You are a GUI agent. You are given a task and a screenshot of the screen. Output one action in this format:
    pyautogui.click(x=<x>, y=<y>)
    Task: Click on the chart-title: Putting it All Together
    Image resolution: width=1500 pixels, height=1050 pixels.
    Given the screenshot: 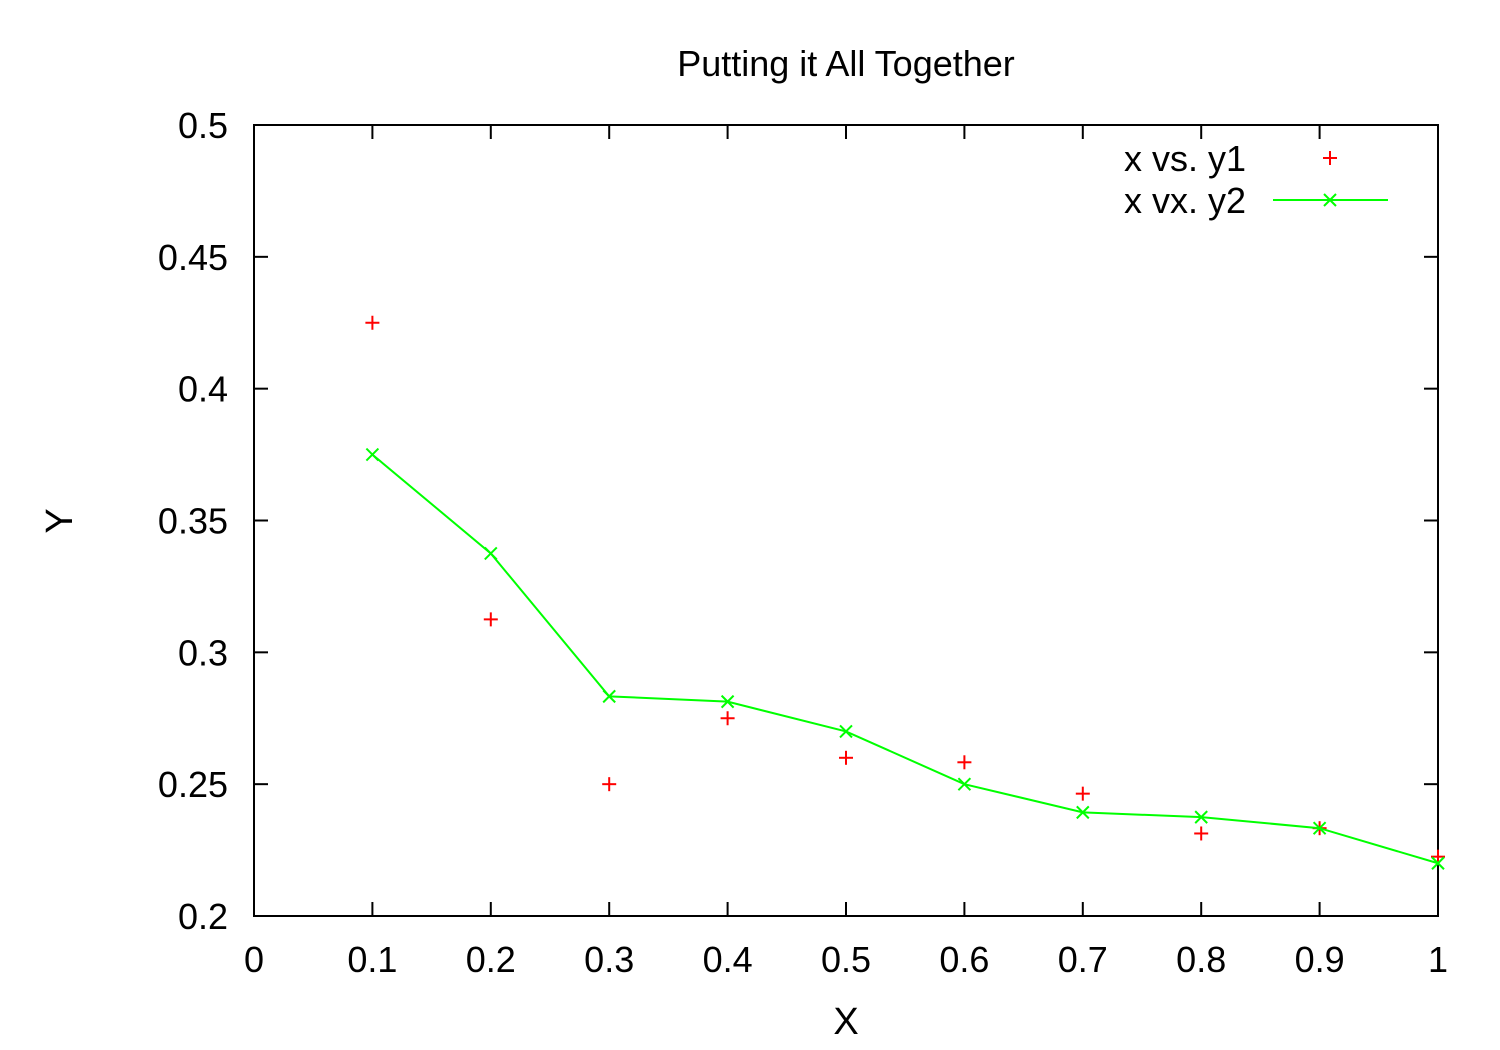 What is the action you would take?
    pyautogui.click(x=846, y=63)
    